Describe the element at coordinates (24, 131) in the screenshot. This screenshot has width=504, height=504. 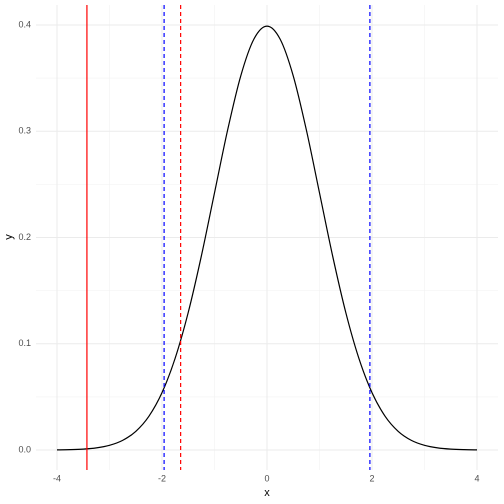
I see `y-tick-label: 0.3` at that location.